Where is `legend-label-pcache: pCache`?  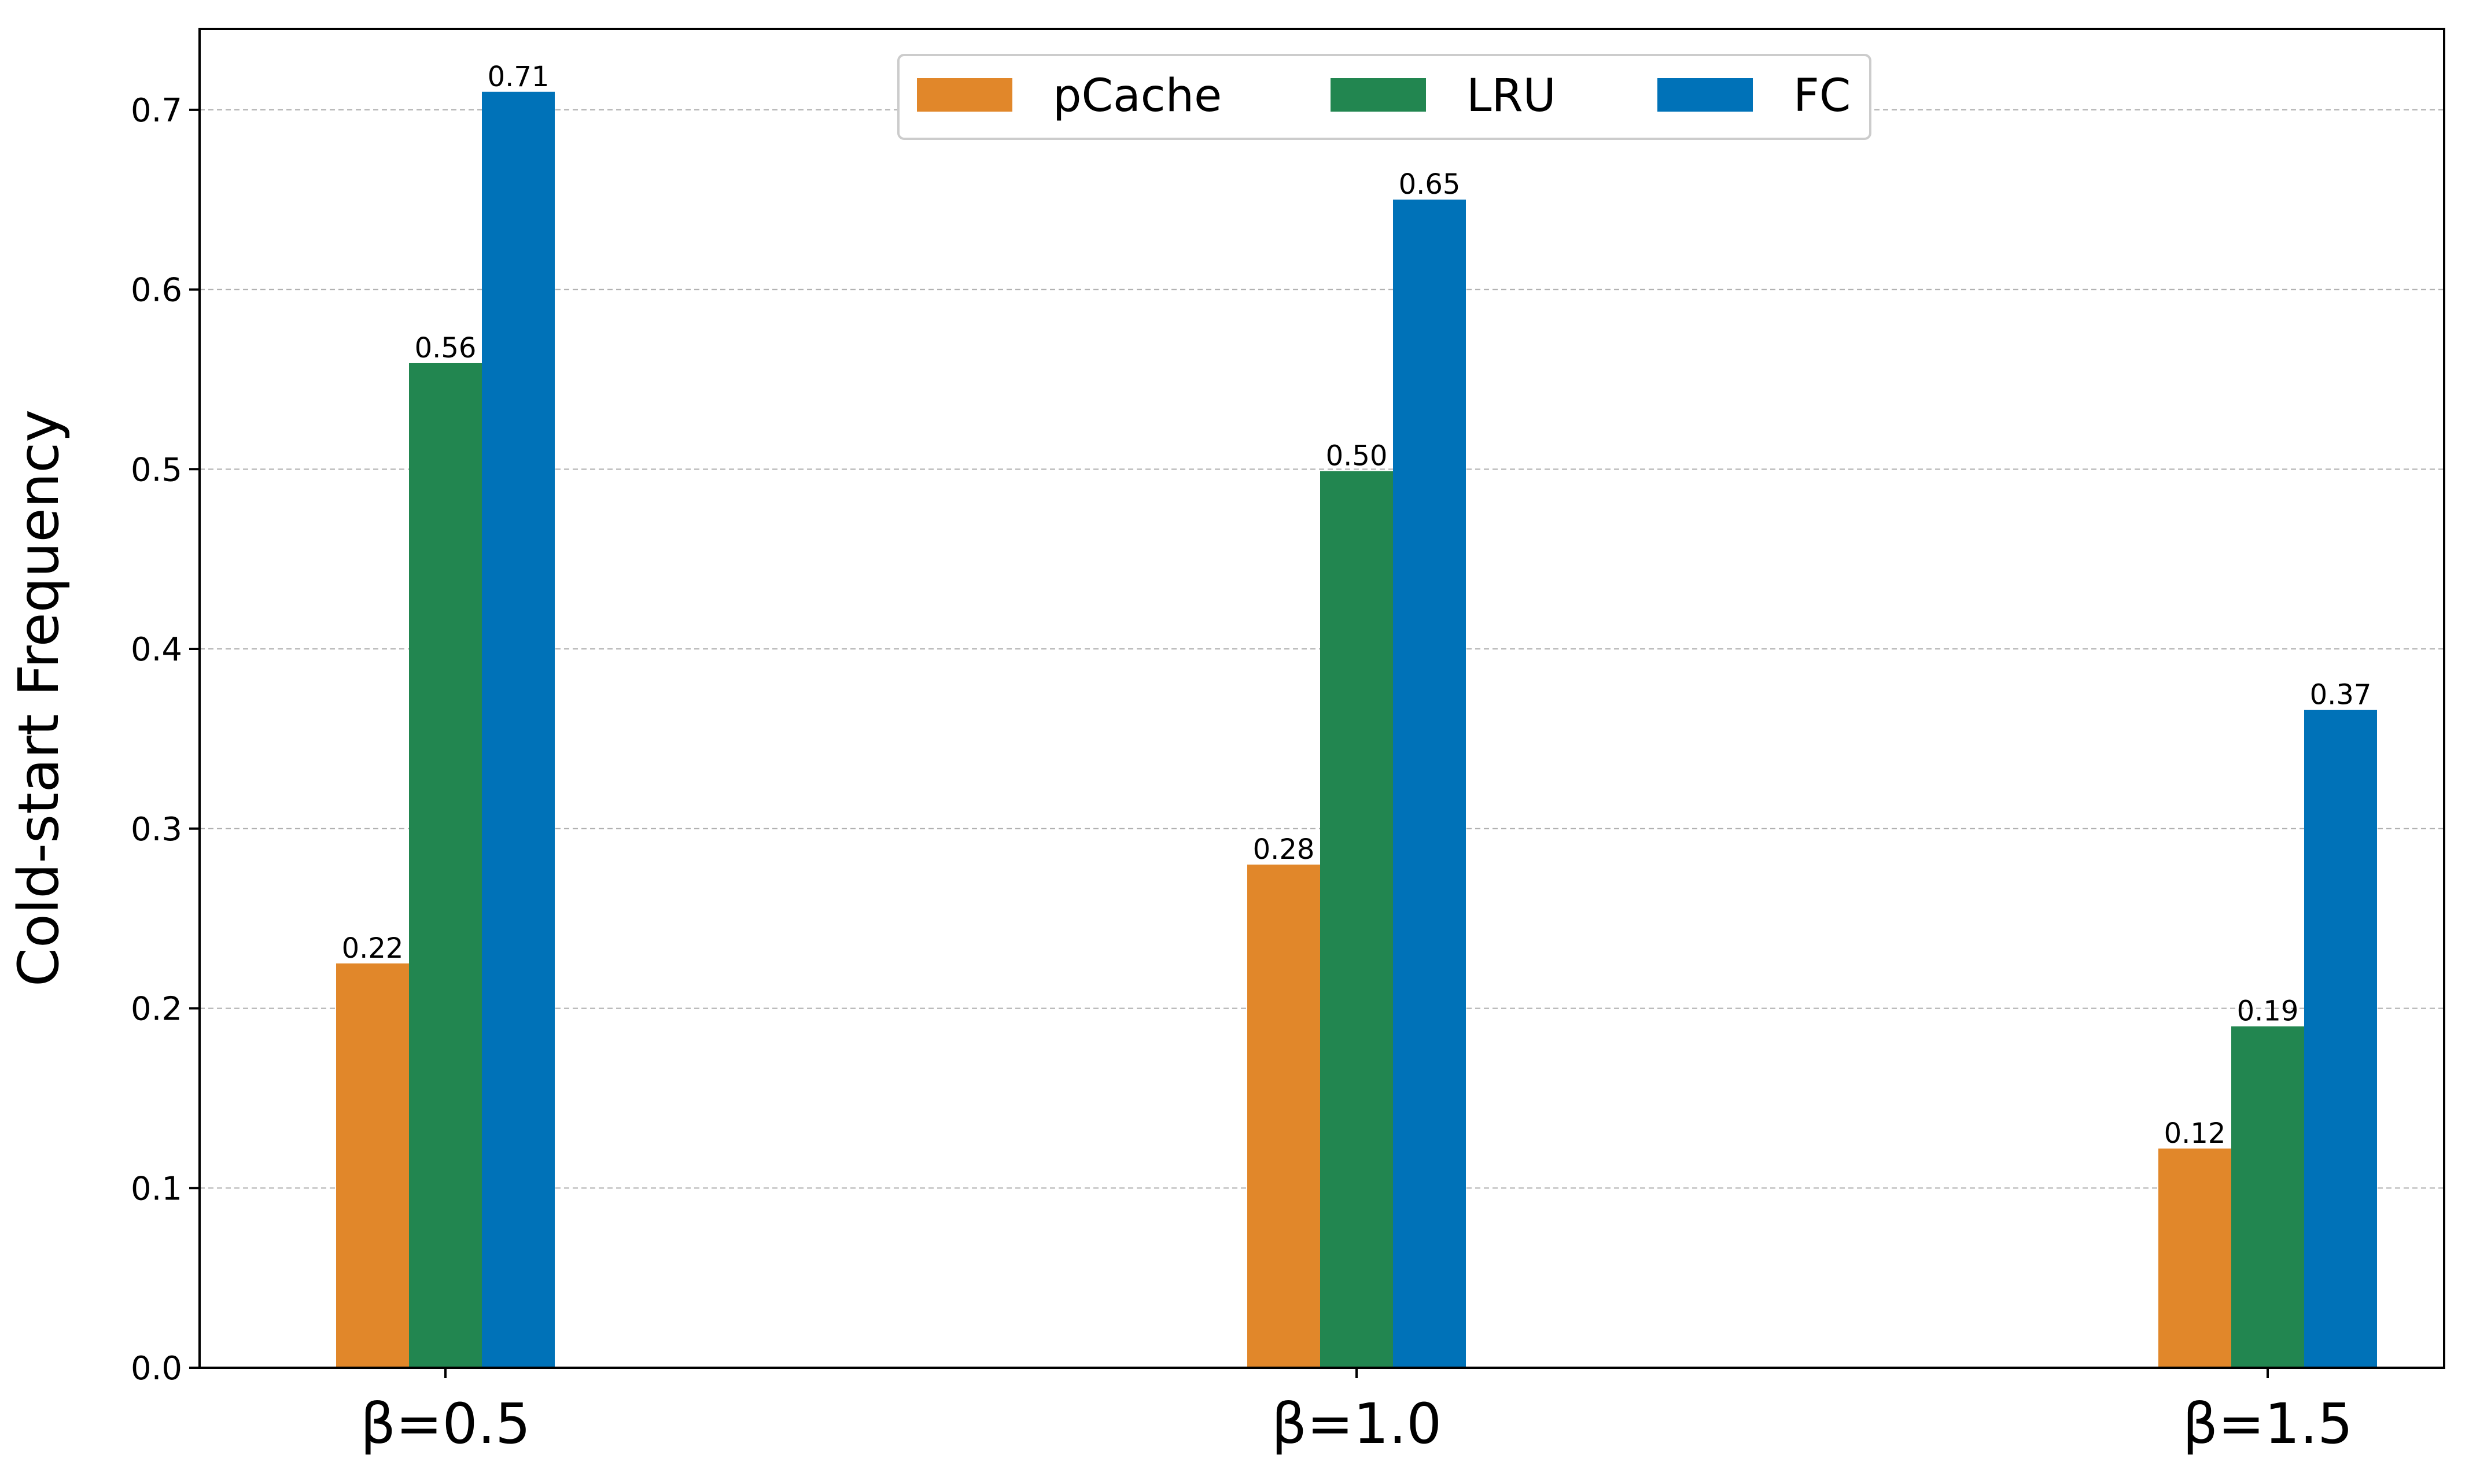
legend-label-pcache: pCache is located at coordinates (1137, 96).